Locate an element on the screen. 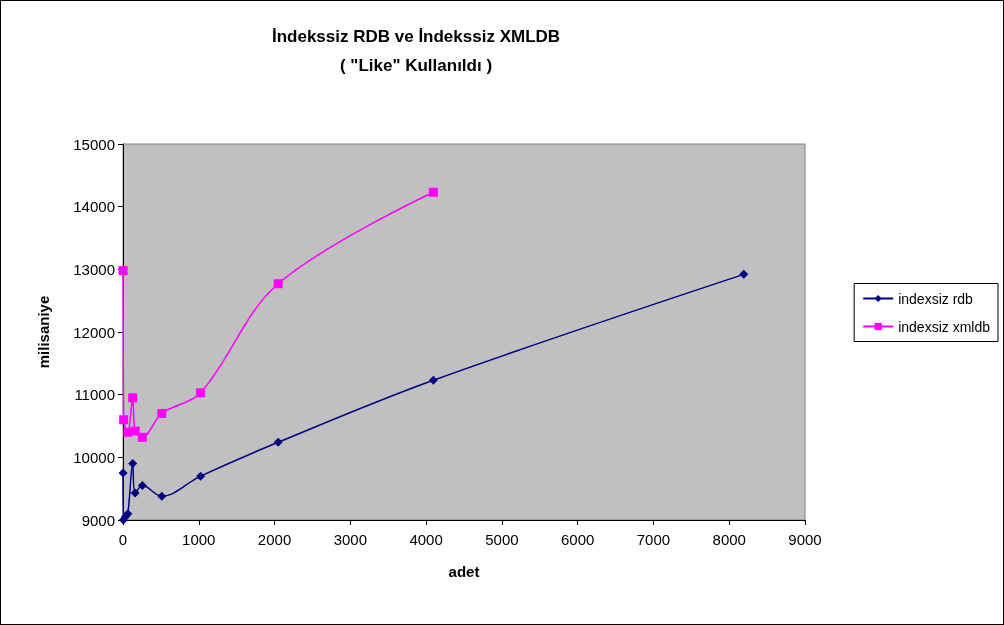 The width and height of the screenshot is (1004, 625). x-tick-label: 5000 is located at coordinates (502, 539).